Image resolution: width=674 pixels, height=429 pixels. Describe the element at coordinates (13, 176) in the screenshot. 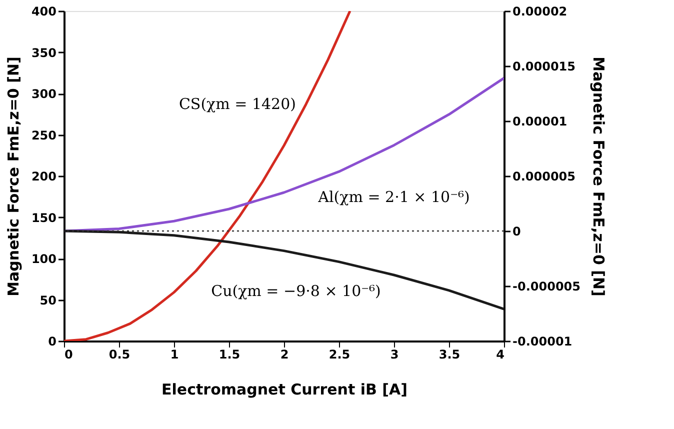

I see `y-axis-title: Magnetic Force FmE,z=0 [N]` at that location.